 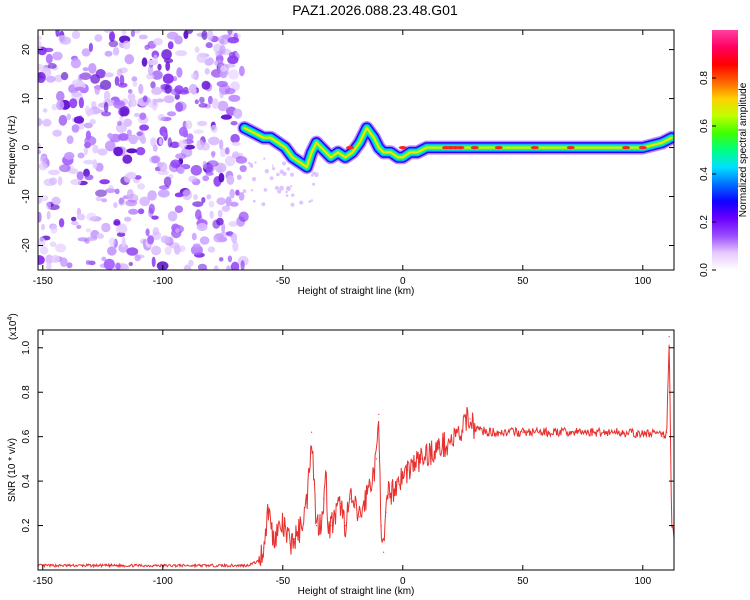 I want to click on top-x-axis-label: Height of straight line (km), so click(x=356, y=291).